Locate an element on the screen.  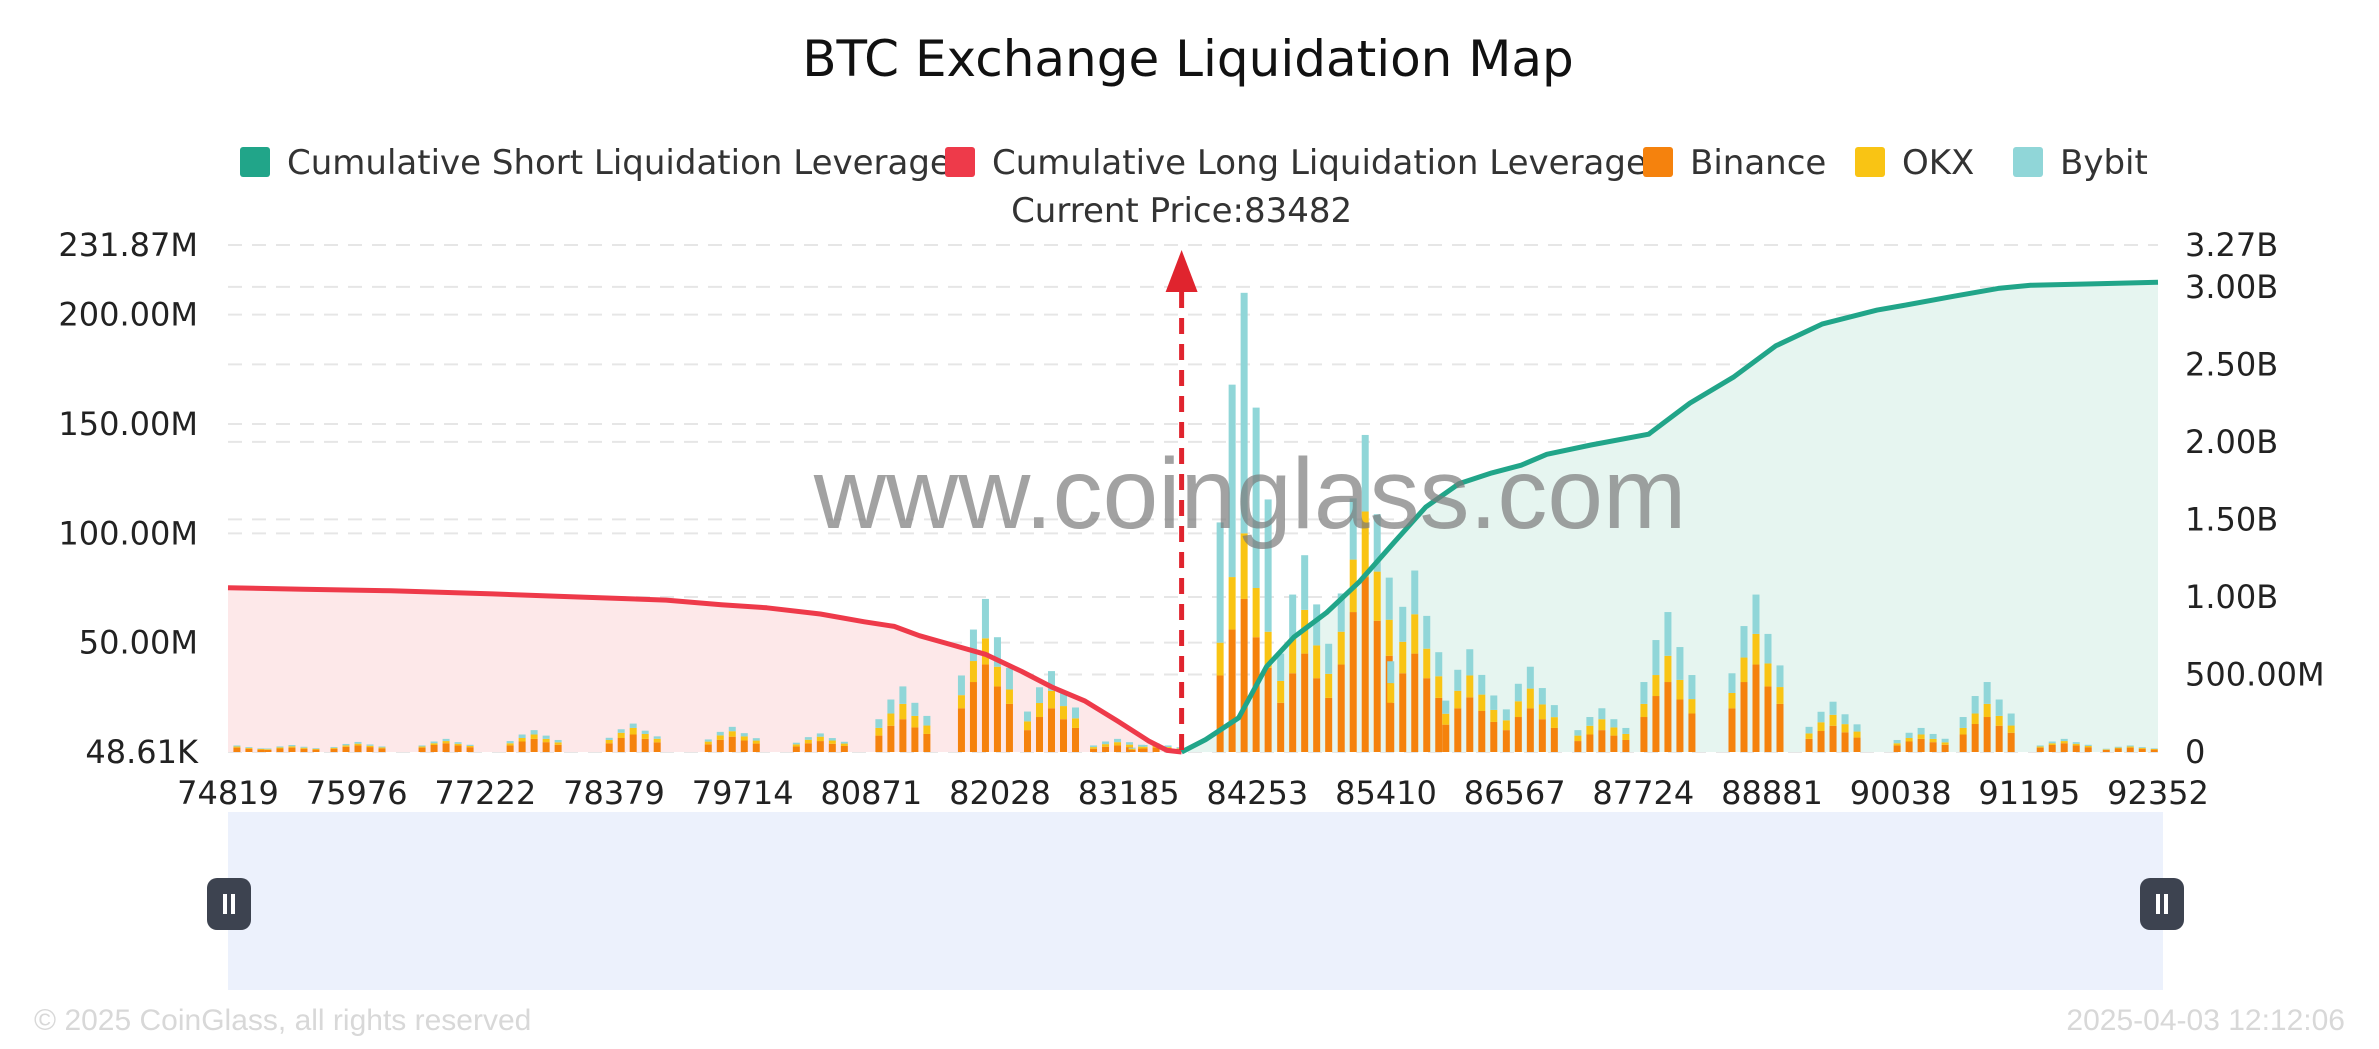
handle-body is located at coordinates (229, 904).